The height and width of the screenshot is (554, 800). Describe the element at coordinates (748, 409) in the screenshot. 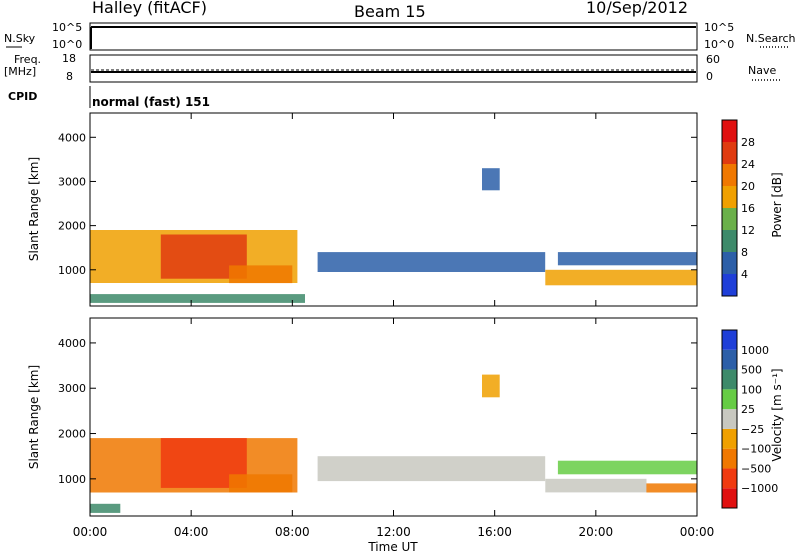

I see `velocity-colorbar-tick-3: 25` at that location.